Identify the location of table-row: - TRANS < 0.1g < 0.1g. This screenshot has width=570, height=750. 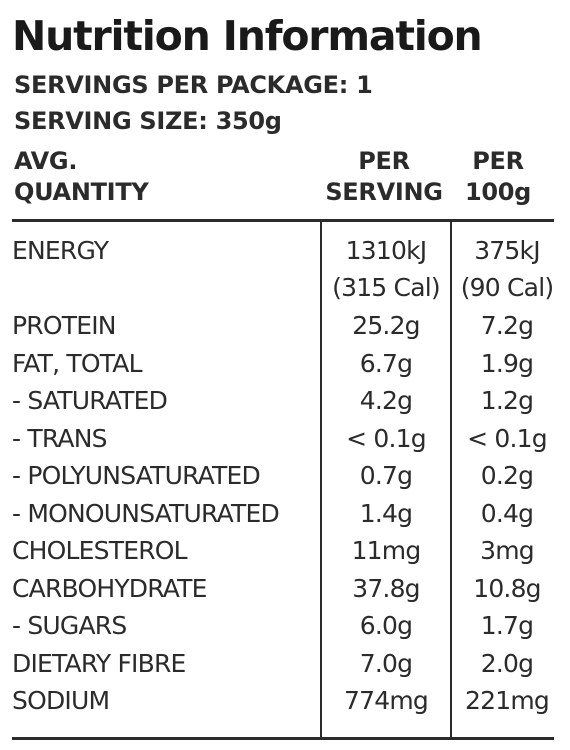
(285, 431).